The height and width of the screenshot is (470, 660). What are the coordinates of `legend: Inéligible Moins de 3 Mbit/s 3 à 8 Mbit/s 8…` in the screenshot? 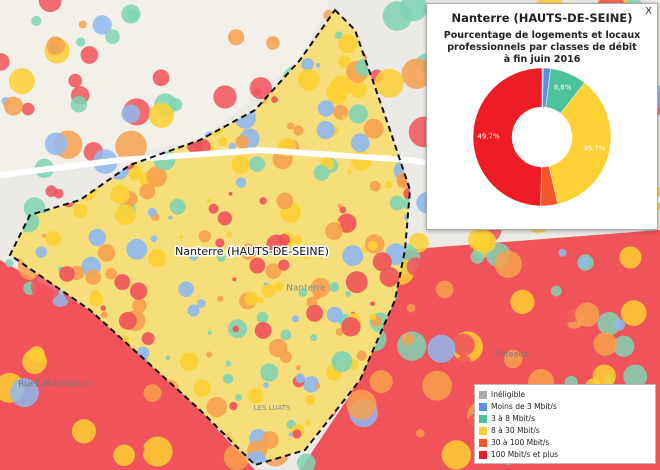 It's located at (565, 424).